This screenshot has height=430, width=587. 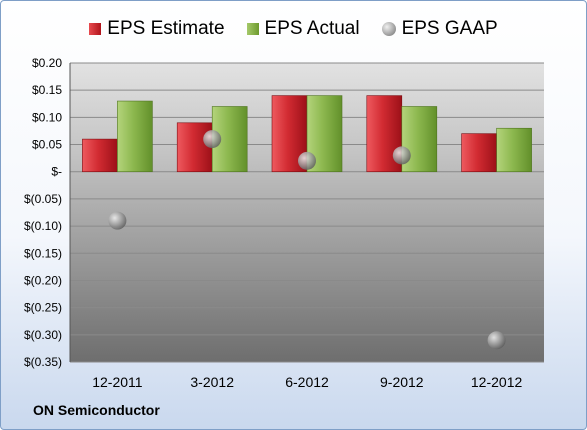 What do you see at coordinates (43, 199) in the screenshot?
I see `y-tick-label: $(0.05)` at bounding box center [43, 199].